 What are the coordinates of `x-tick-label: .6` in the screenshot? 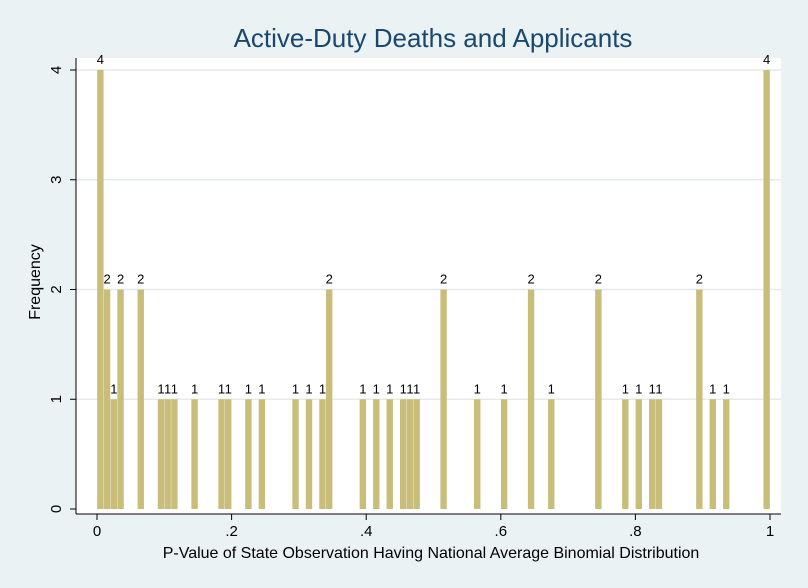 It's located at (501, 531).